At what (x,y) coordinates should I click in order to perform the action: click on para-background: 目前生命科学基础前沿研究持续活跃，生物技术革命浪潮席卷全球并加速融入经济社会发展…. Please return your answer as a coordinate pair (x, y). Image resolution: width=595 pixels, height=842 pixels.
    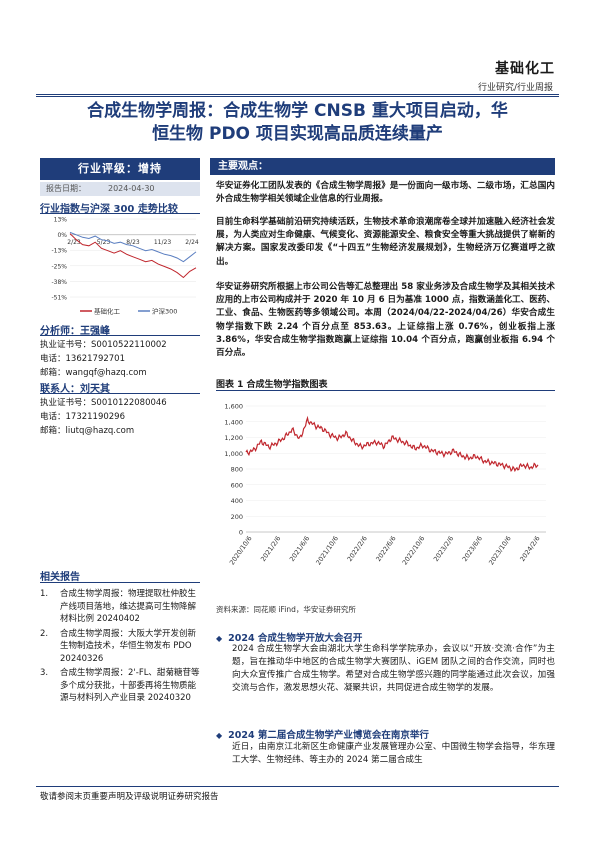
    Looking at the image, I should click on (385, 242).